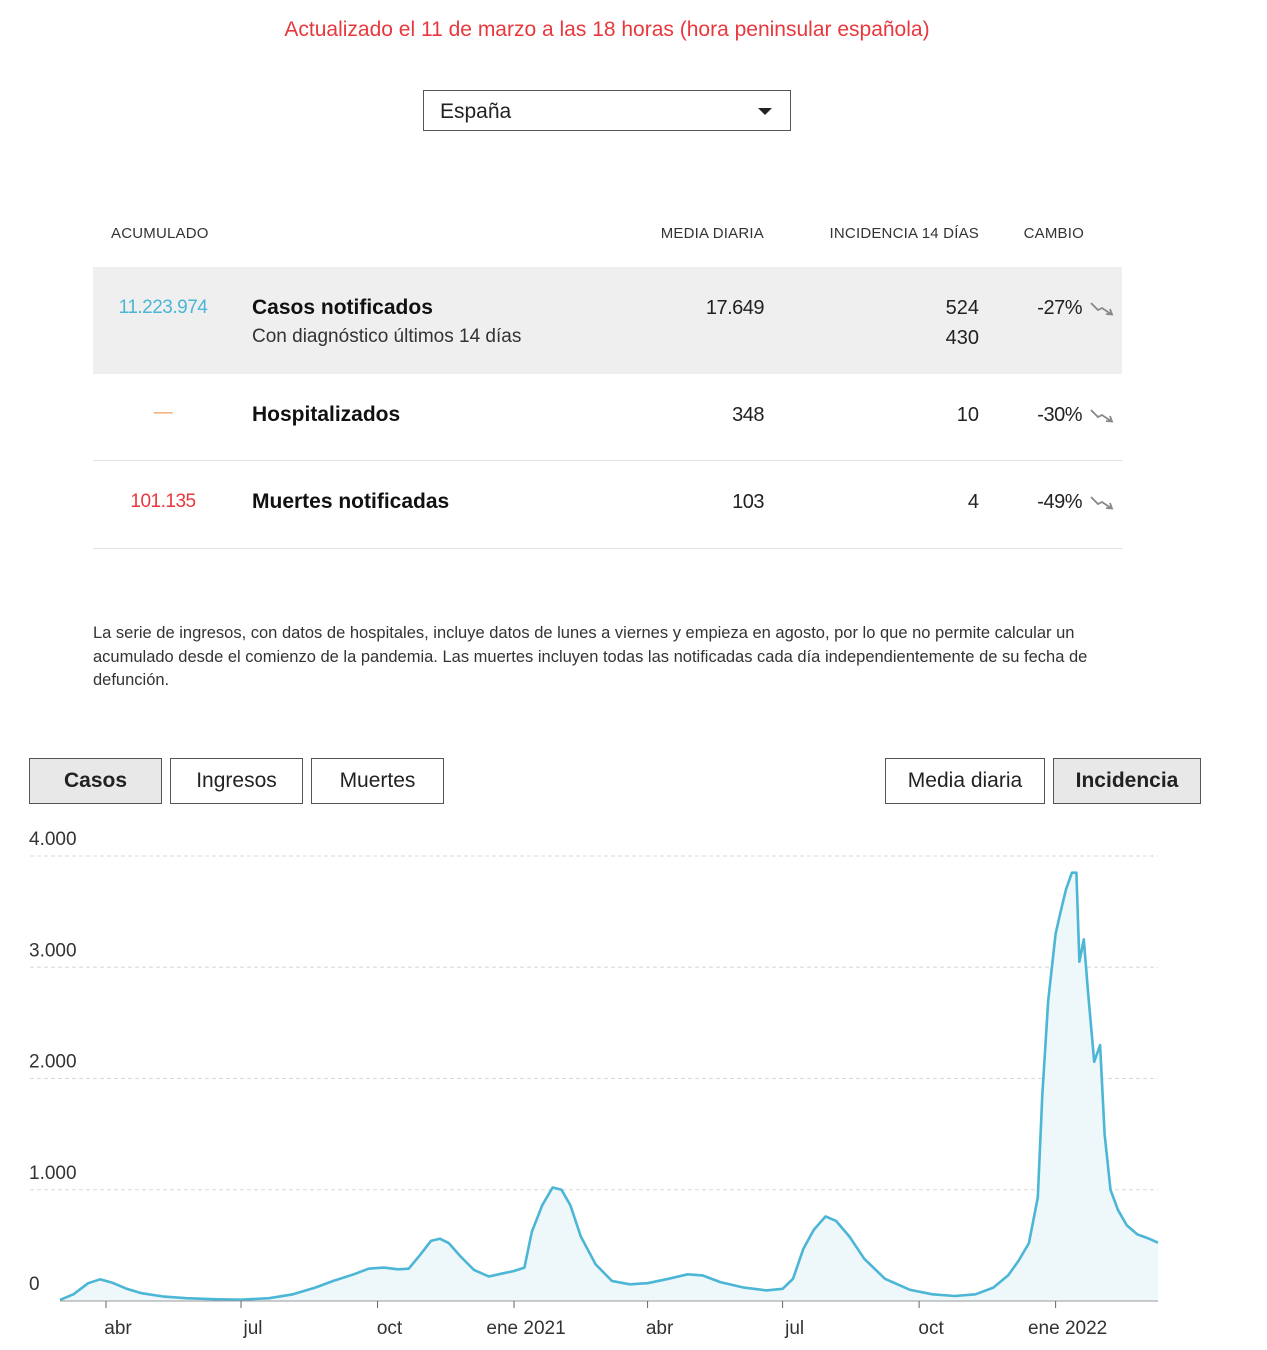 The height and width of the screenshot is (1350, 1267). What do you see at coordinates (748, 415) in the screenshot?
I see `media-value: 348` at bounding box center [748, 415].